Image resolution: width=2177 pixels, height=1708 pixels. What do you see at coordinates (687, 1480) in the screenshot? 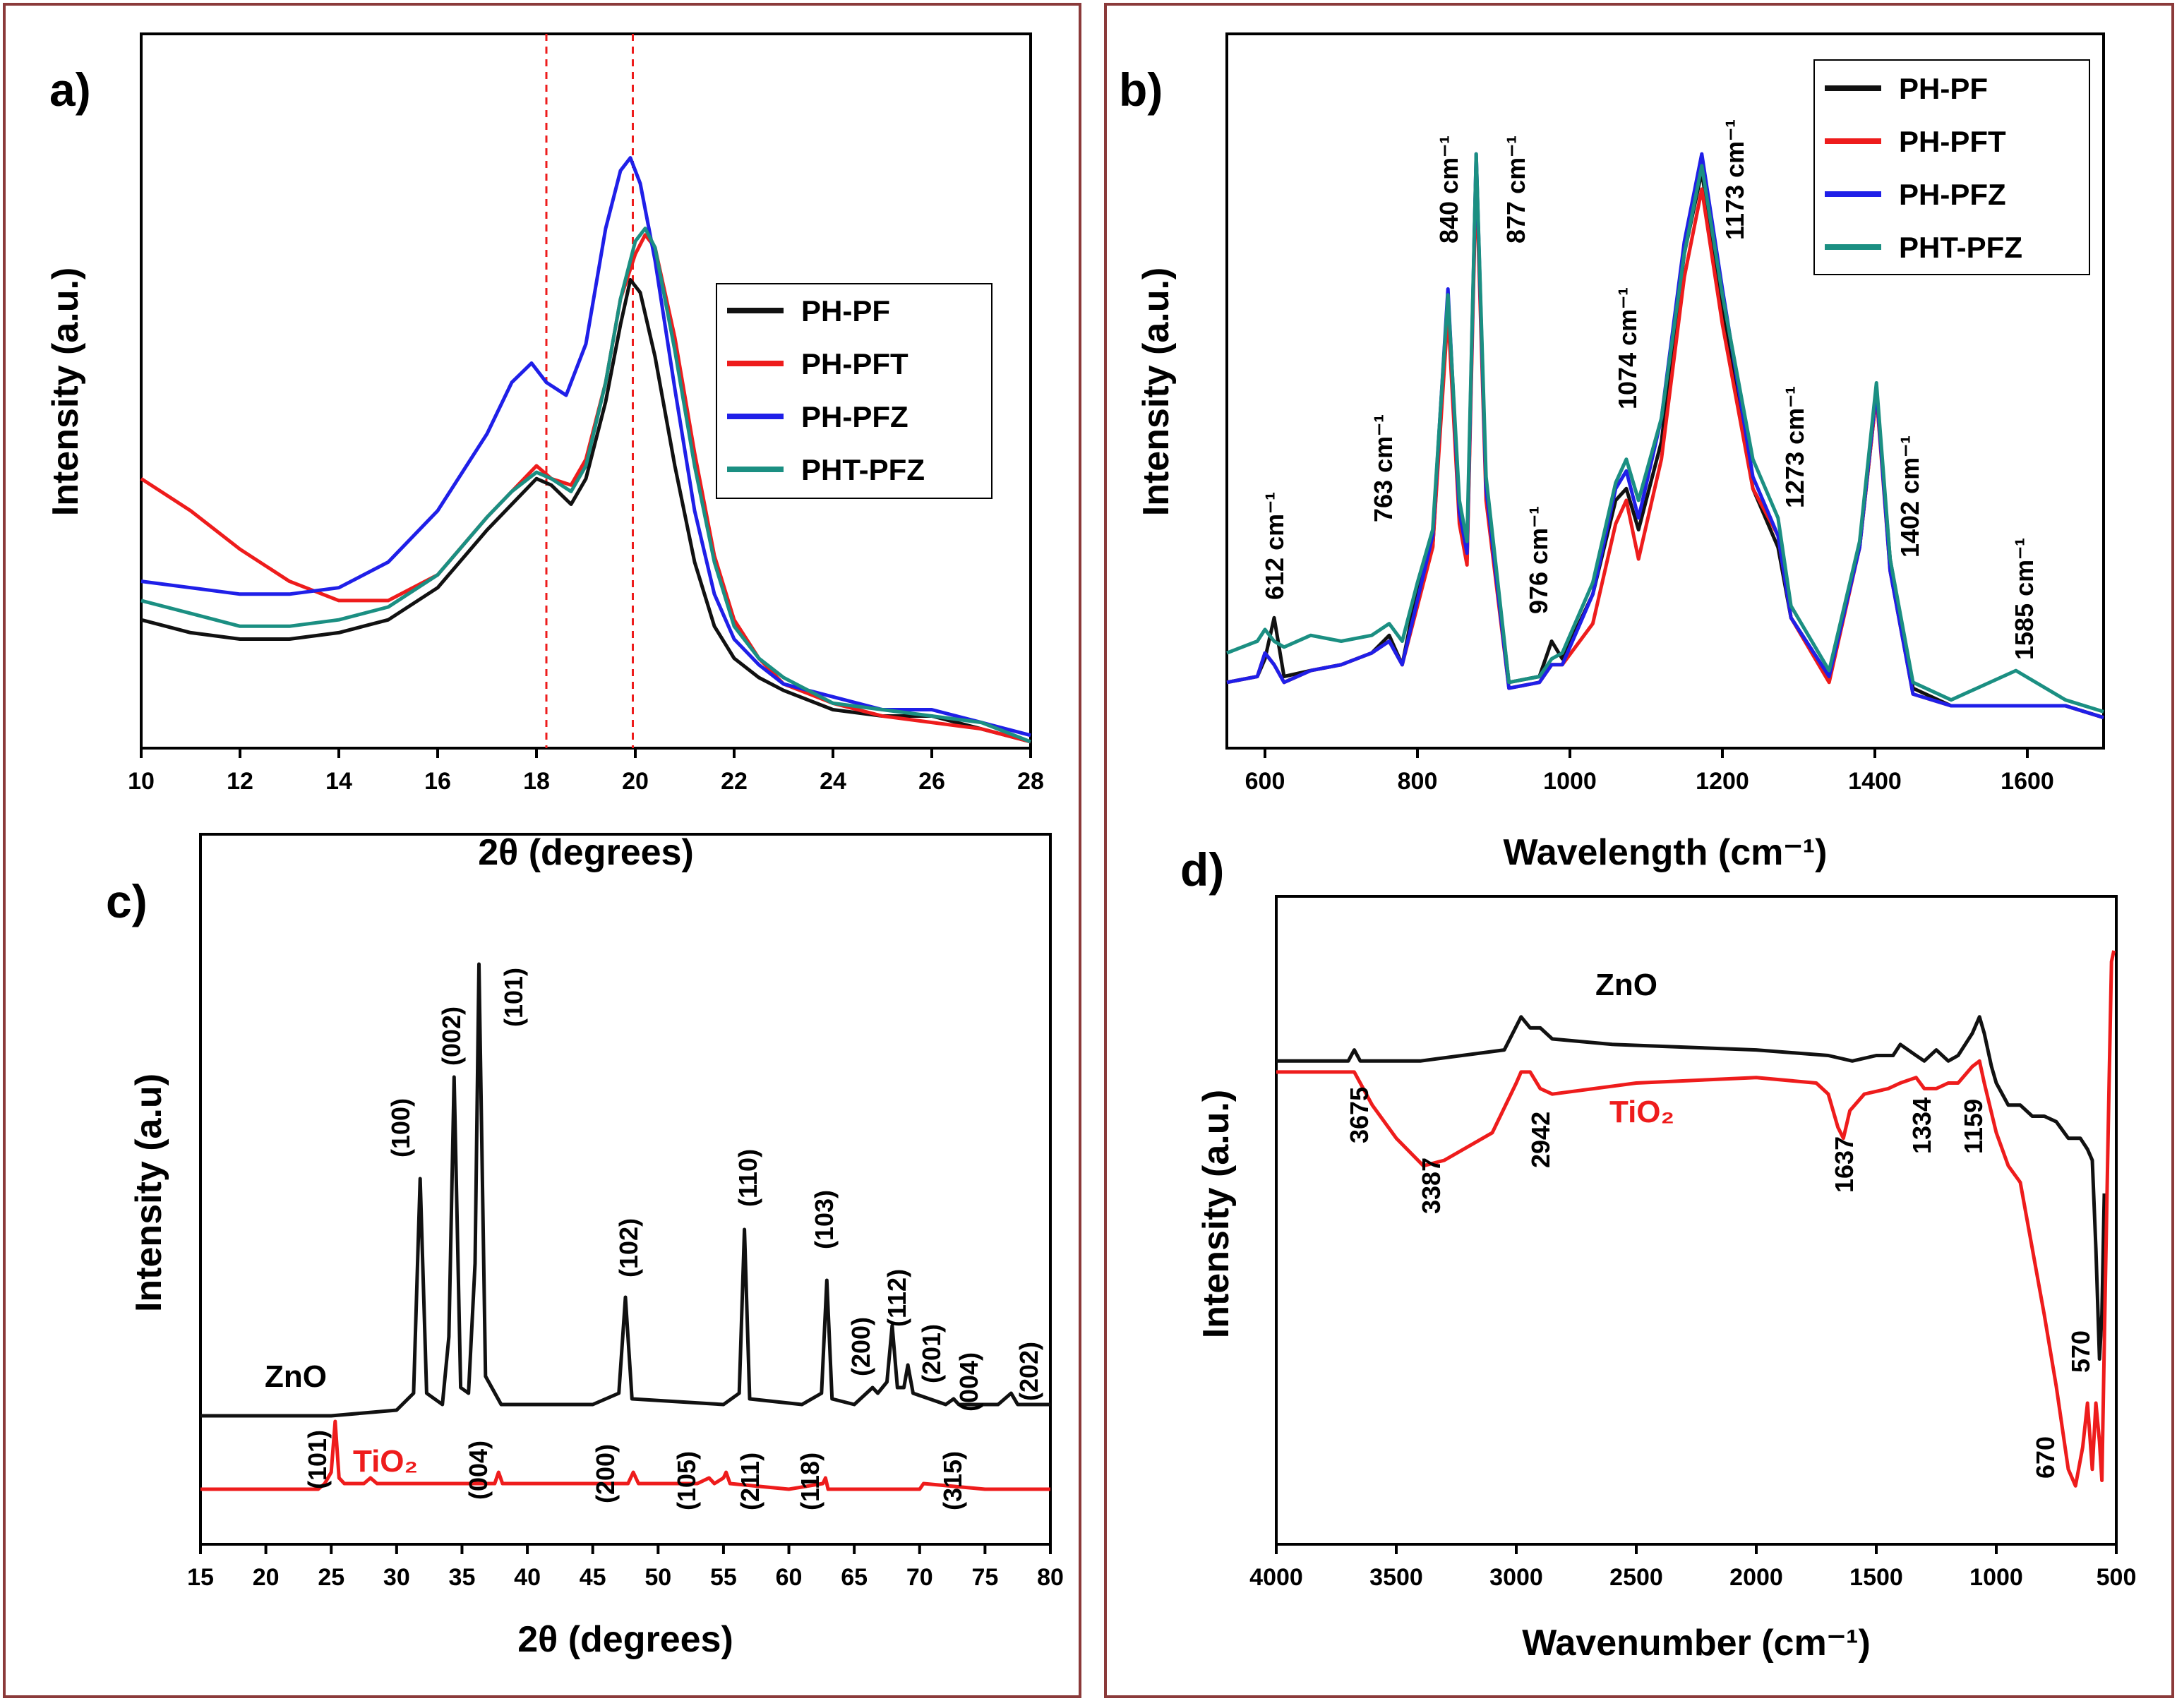
I see `c-tio2-plane-105: (105)` at bounding box center [687, 1480].